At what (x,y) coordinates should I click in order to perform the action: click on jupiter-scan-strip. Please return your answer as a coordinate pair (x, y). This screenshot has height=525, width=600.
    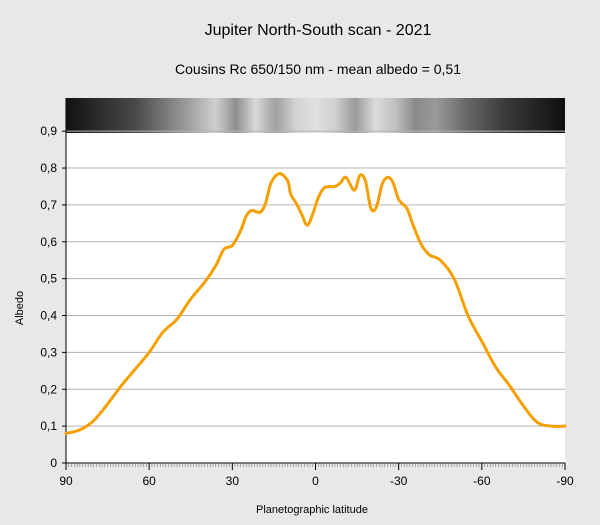
    Looking at the image, I should click on (315, 115).